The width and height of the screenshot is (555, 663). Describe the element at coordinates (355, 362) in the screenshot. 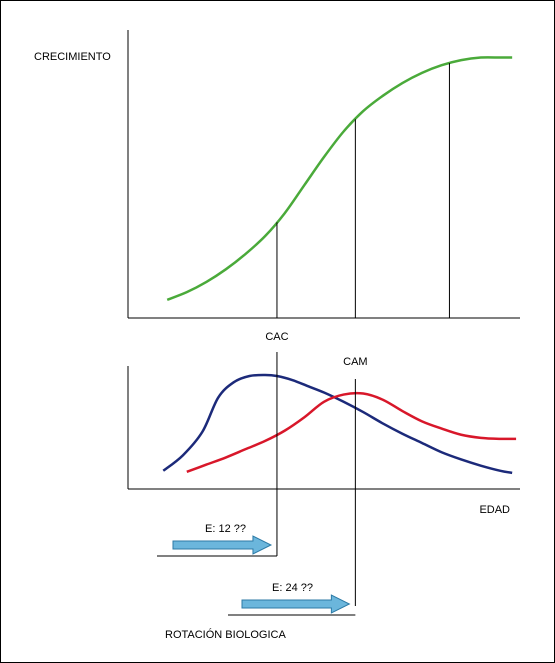

I see `annotation-cam: CAM` at that location.